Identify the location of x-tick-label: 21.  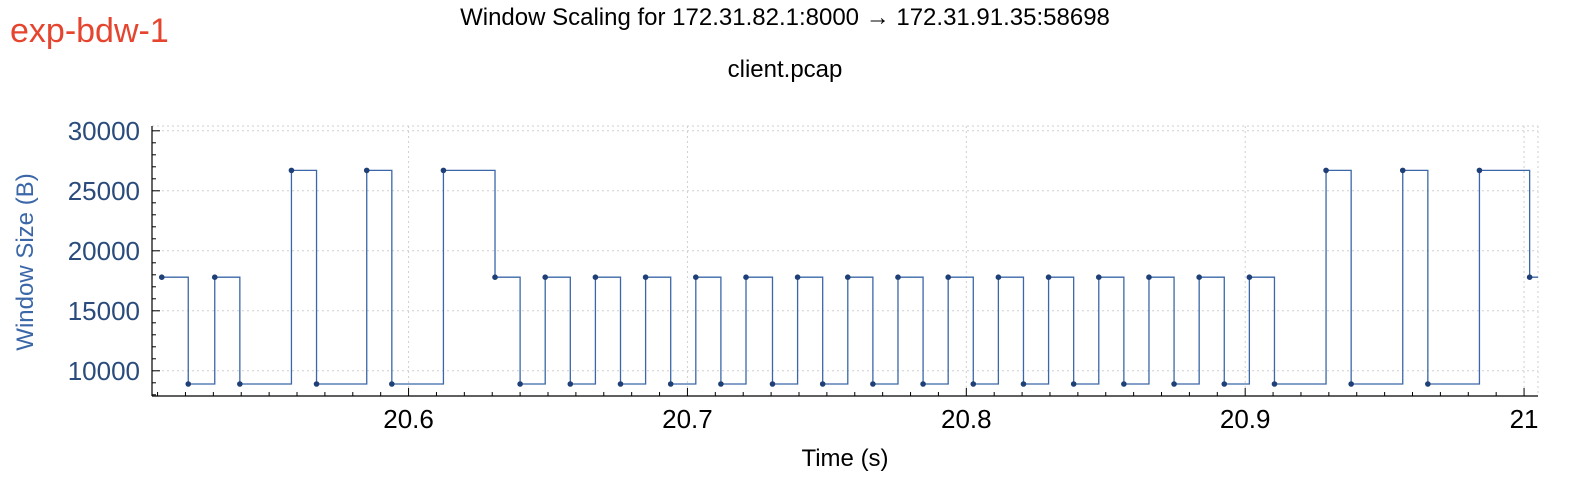
(1524, 419).